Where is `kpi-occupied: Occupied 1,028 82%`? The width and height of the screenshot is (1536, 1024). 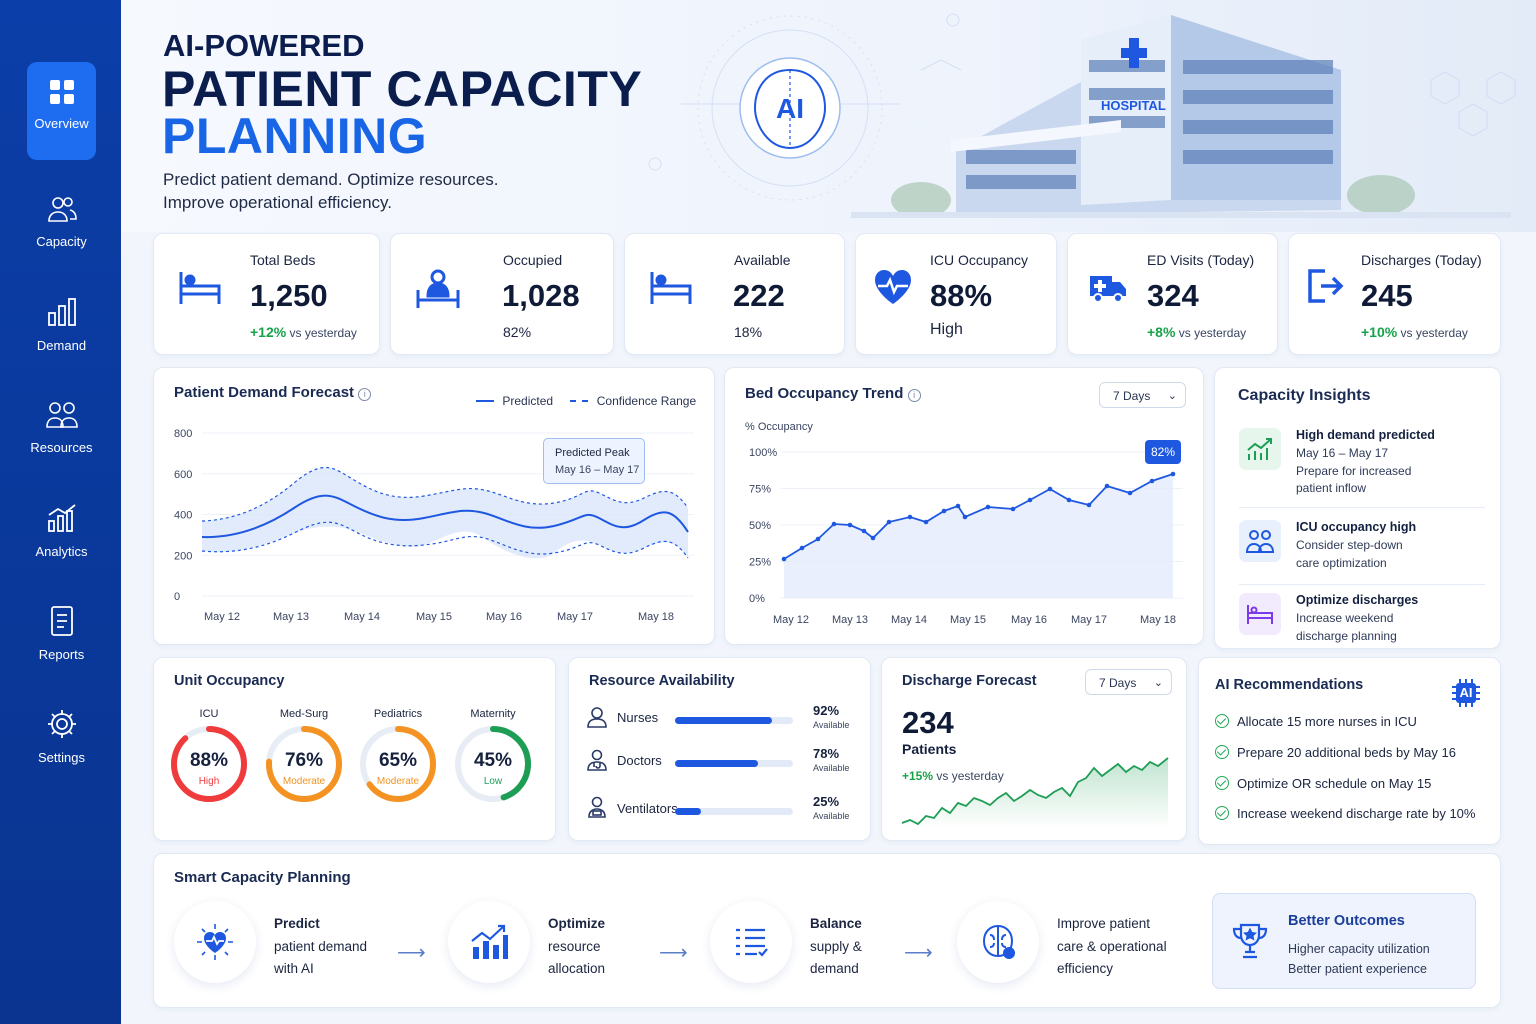 kpi-occupied: Occupied 1,028 82% is located at coordinates (502, 294).